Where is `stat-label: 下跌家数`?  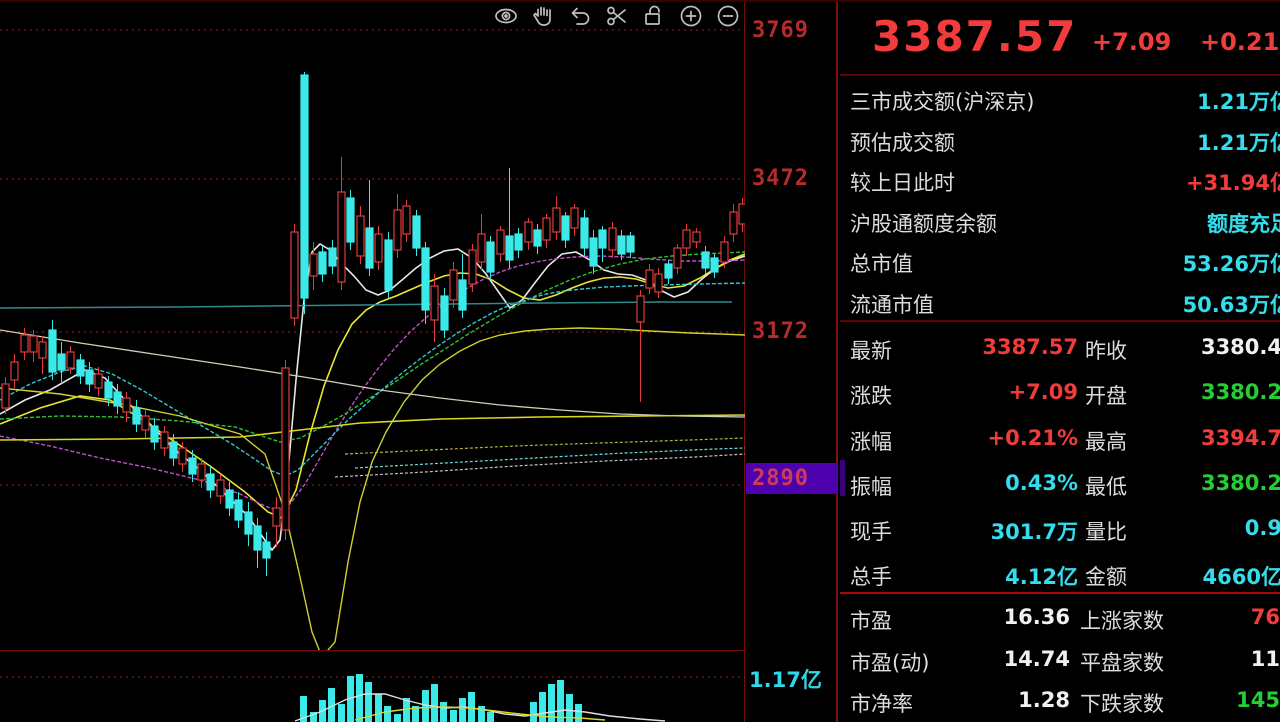
stat-label: 下跌家数 is located at coordinates (1122, 704).